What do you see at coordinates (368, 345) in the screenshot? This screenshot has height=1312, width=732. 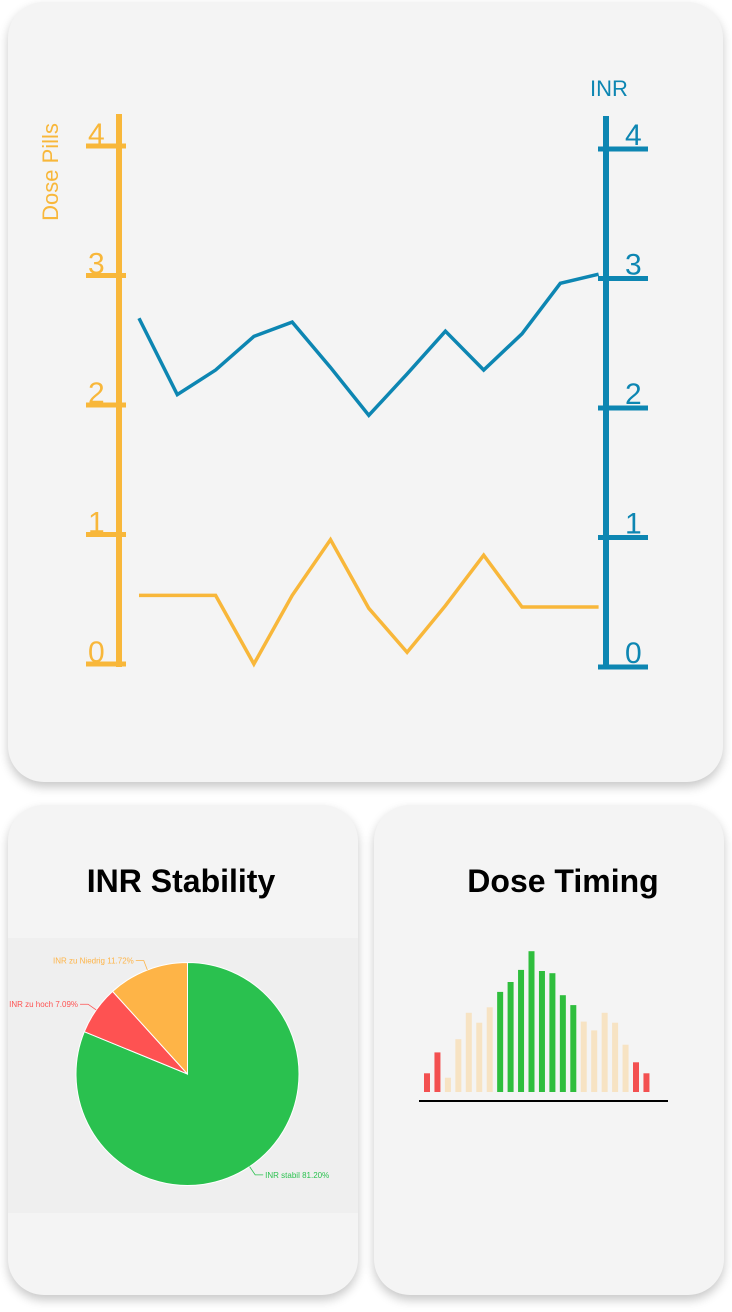 I see `inr-series-line` at bounding box center [368, 345].